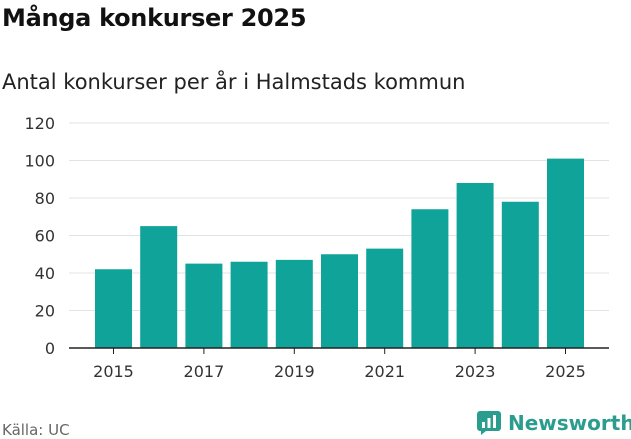 Image resolution: width=631 pixels, height=439 pixels. I want to click on newsworthy-logo-icon, so click(489, 423).